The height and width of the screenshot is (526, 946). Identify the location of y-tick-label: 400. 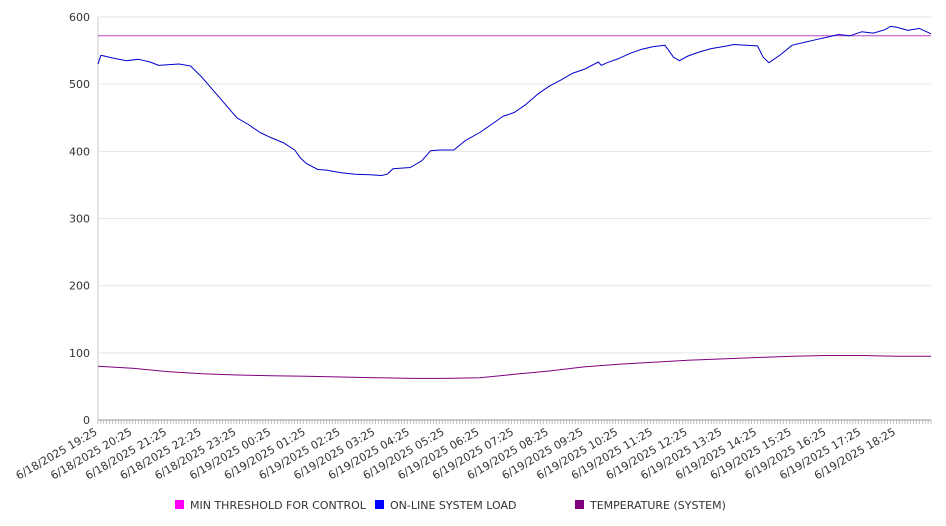
(79, 151).